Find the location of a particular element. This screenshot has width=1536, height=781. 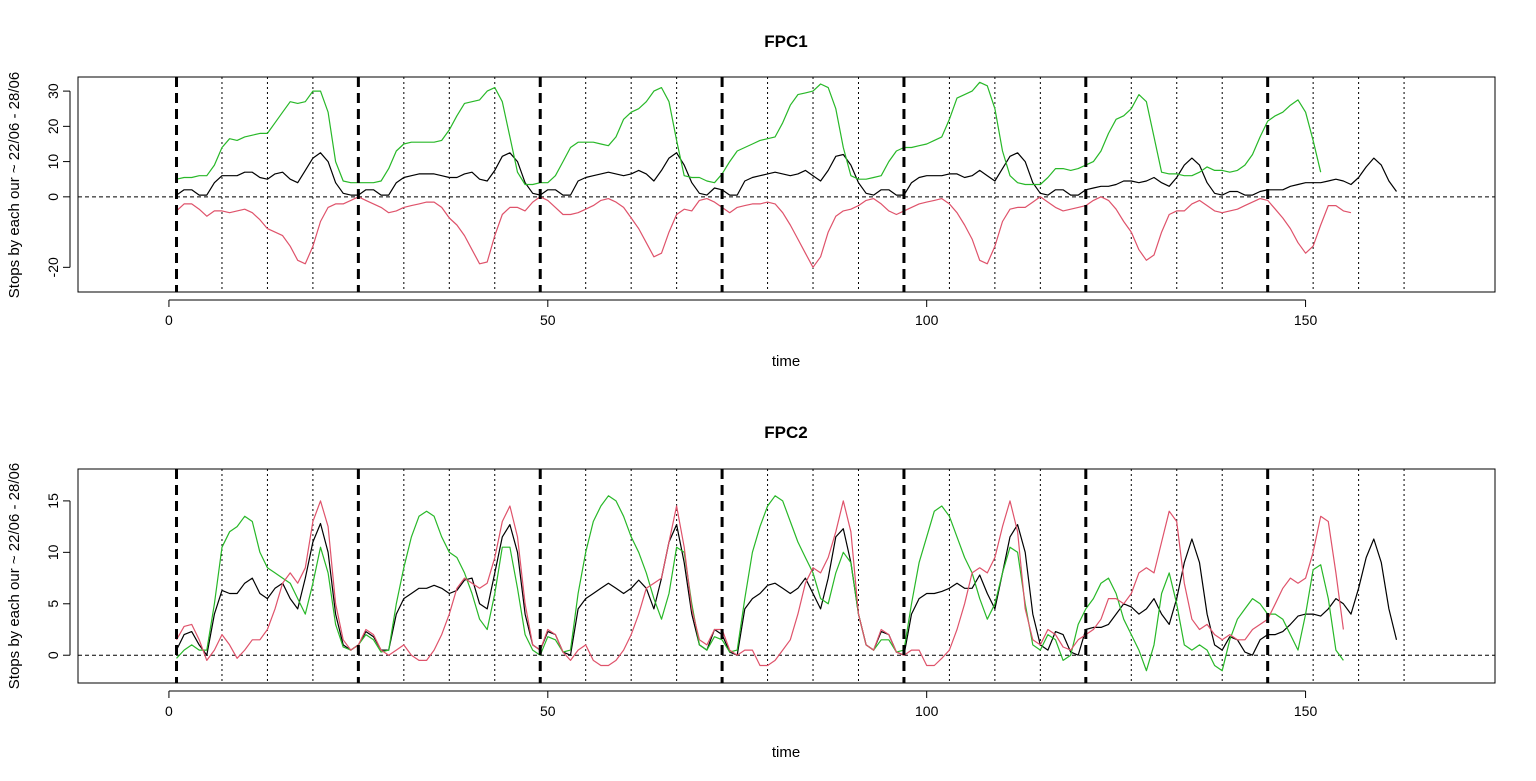

chart-title: FPC1 is located at coordinates (785, 41).